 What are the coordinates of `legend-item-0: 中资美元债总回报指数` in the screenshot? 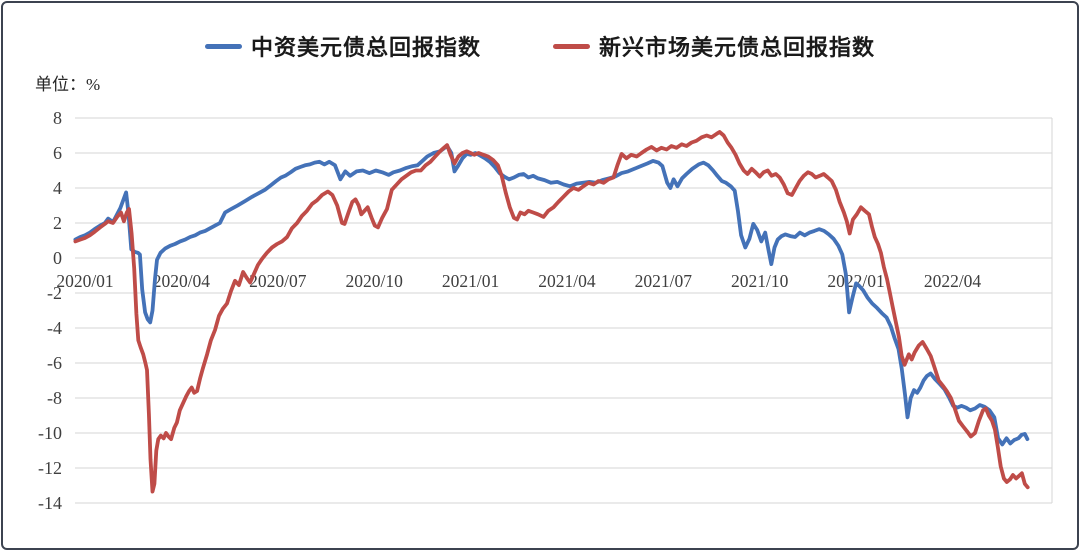 It's located at (342, 46).